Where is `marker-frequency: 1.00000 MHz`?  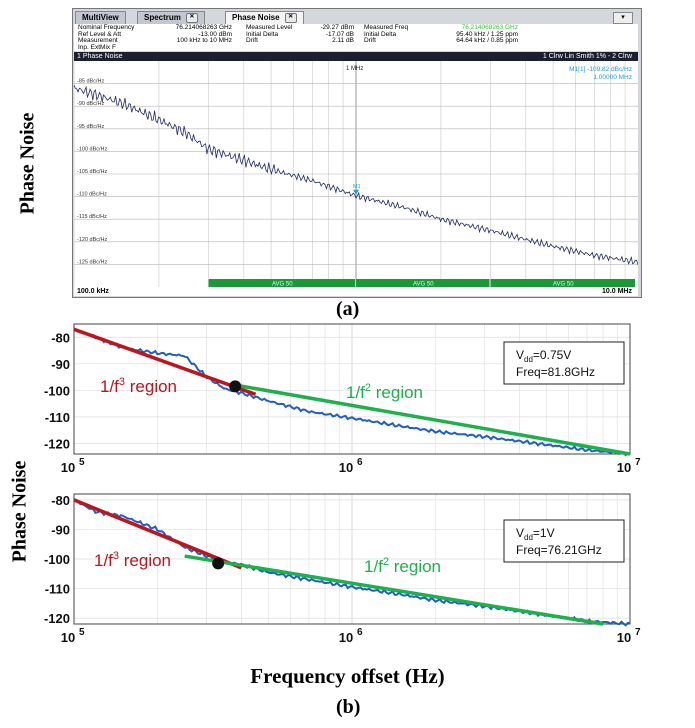
marker-frequency: 1.00000 MHz is located at coordinates (612, 77).